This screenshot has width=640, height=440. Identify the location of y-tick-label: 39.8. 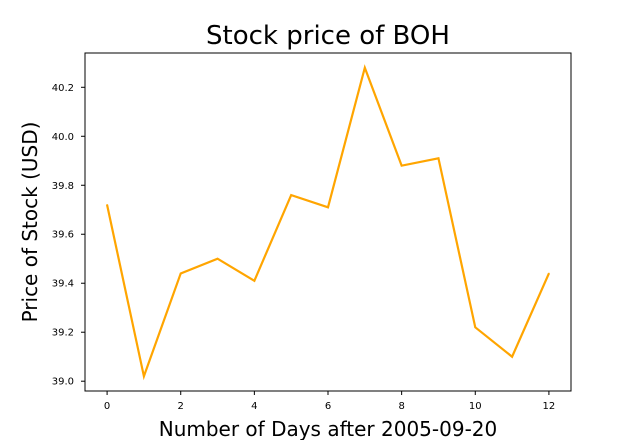
(63, 186).